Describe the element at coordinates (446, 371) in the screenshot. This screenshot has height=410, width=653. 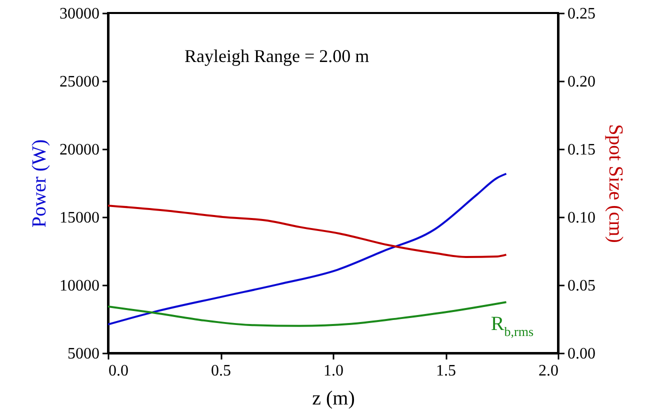
I see `x-tick-label: 1.5` at that location.